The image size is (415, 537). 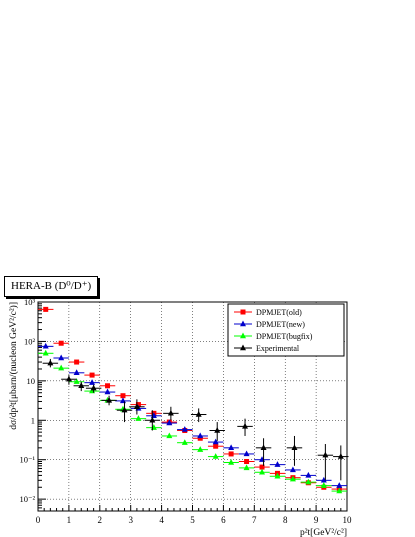 I want to click on x-tick-label: 10, so click(x=348, y=520).